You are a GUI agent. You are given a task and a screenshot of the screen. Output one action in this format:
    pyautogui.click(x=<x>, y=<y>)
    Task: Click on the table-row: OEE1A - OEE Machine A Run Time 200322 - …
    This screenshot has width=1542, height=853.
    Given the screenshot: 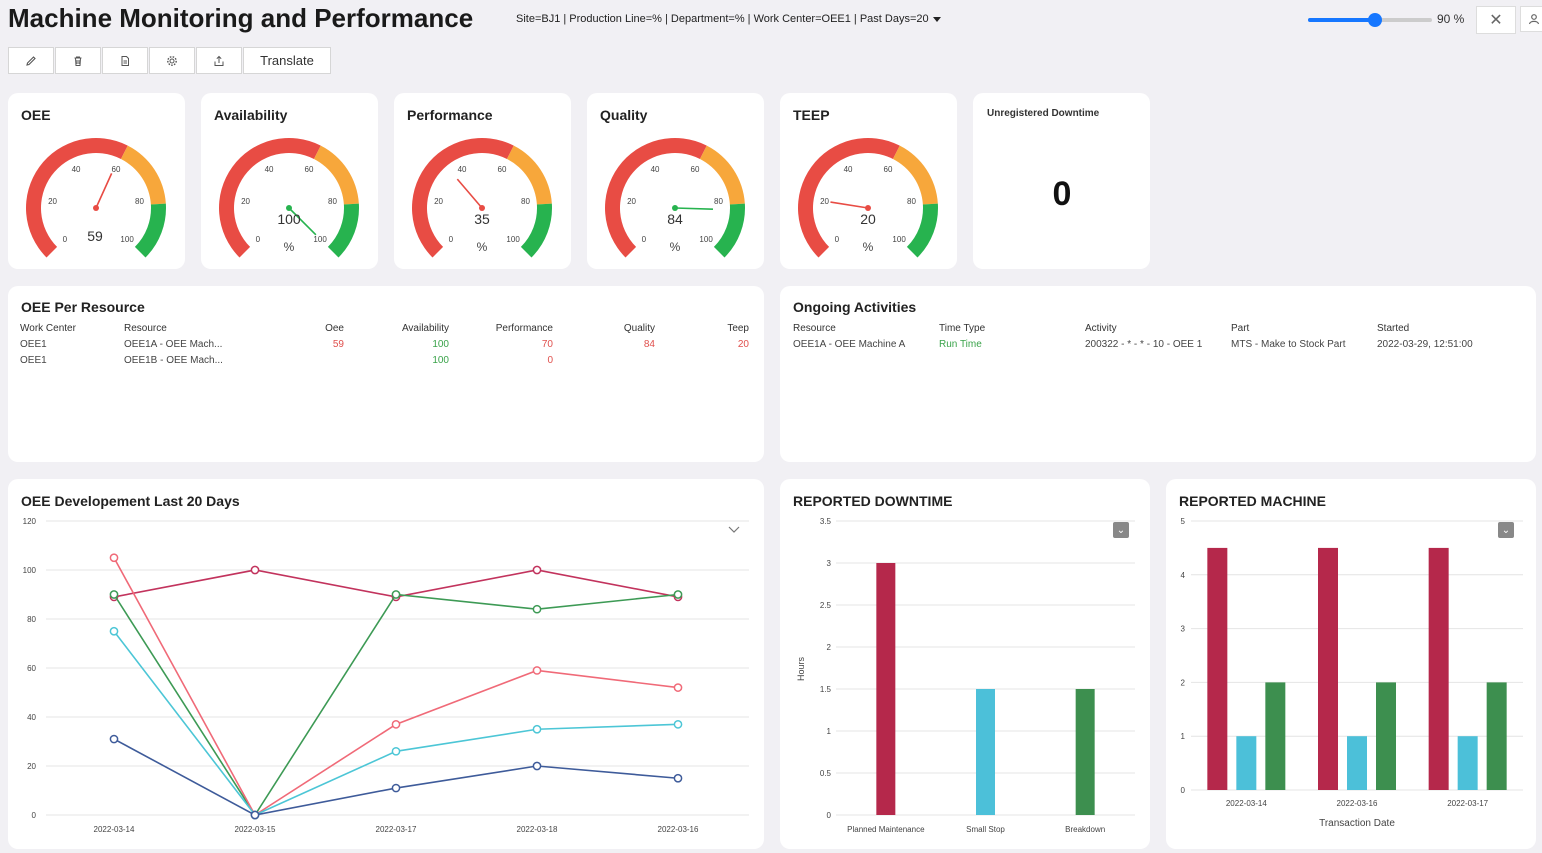 What is the action you would take?
    pyautogui.click(x=1153, y=344)
    